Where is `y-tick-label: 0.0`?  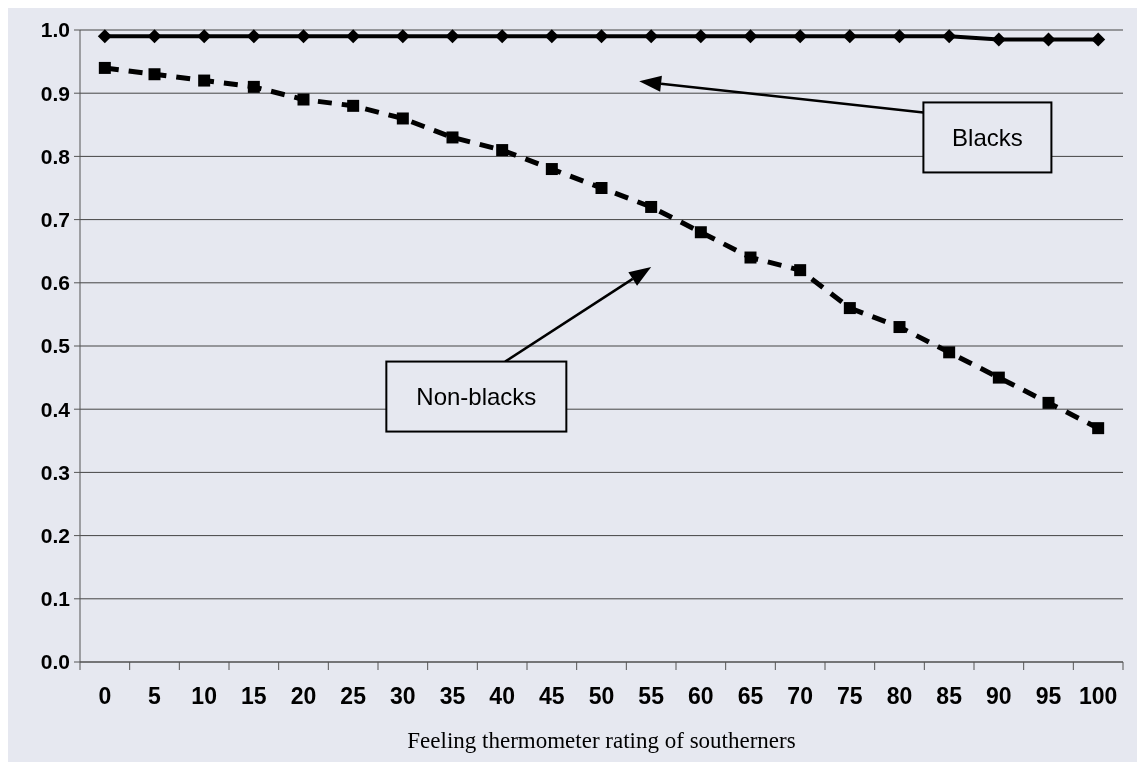
y-tick-label: 0.0 is located at coordinates (55, 662).